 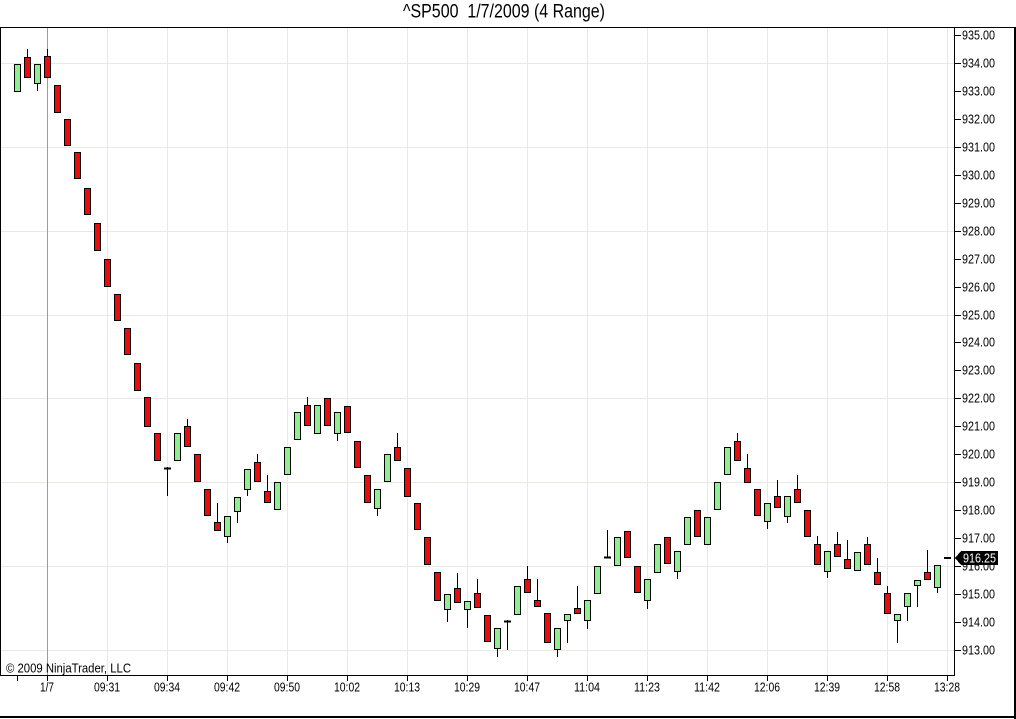 I want to click on svg-text: 10:02, so click(x=347, y=688).